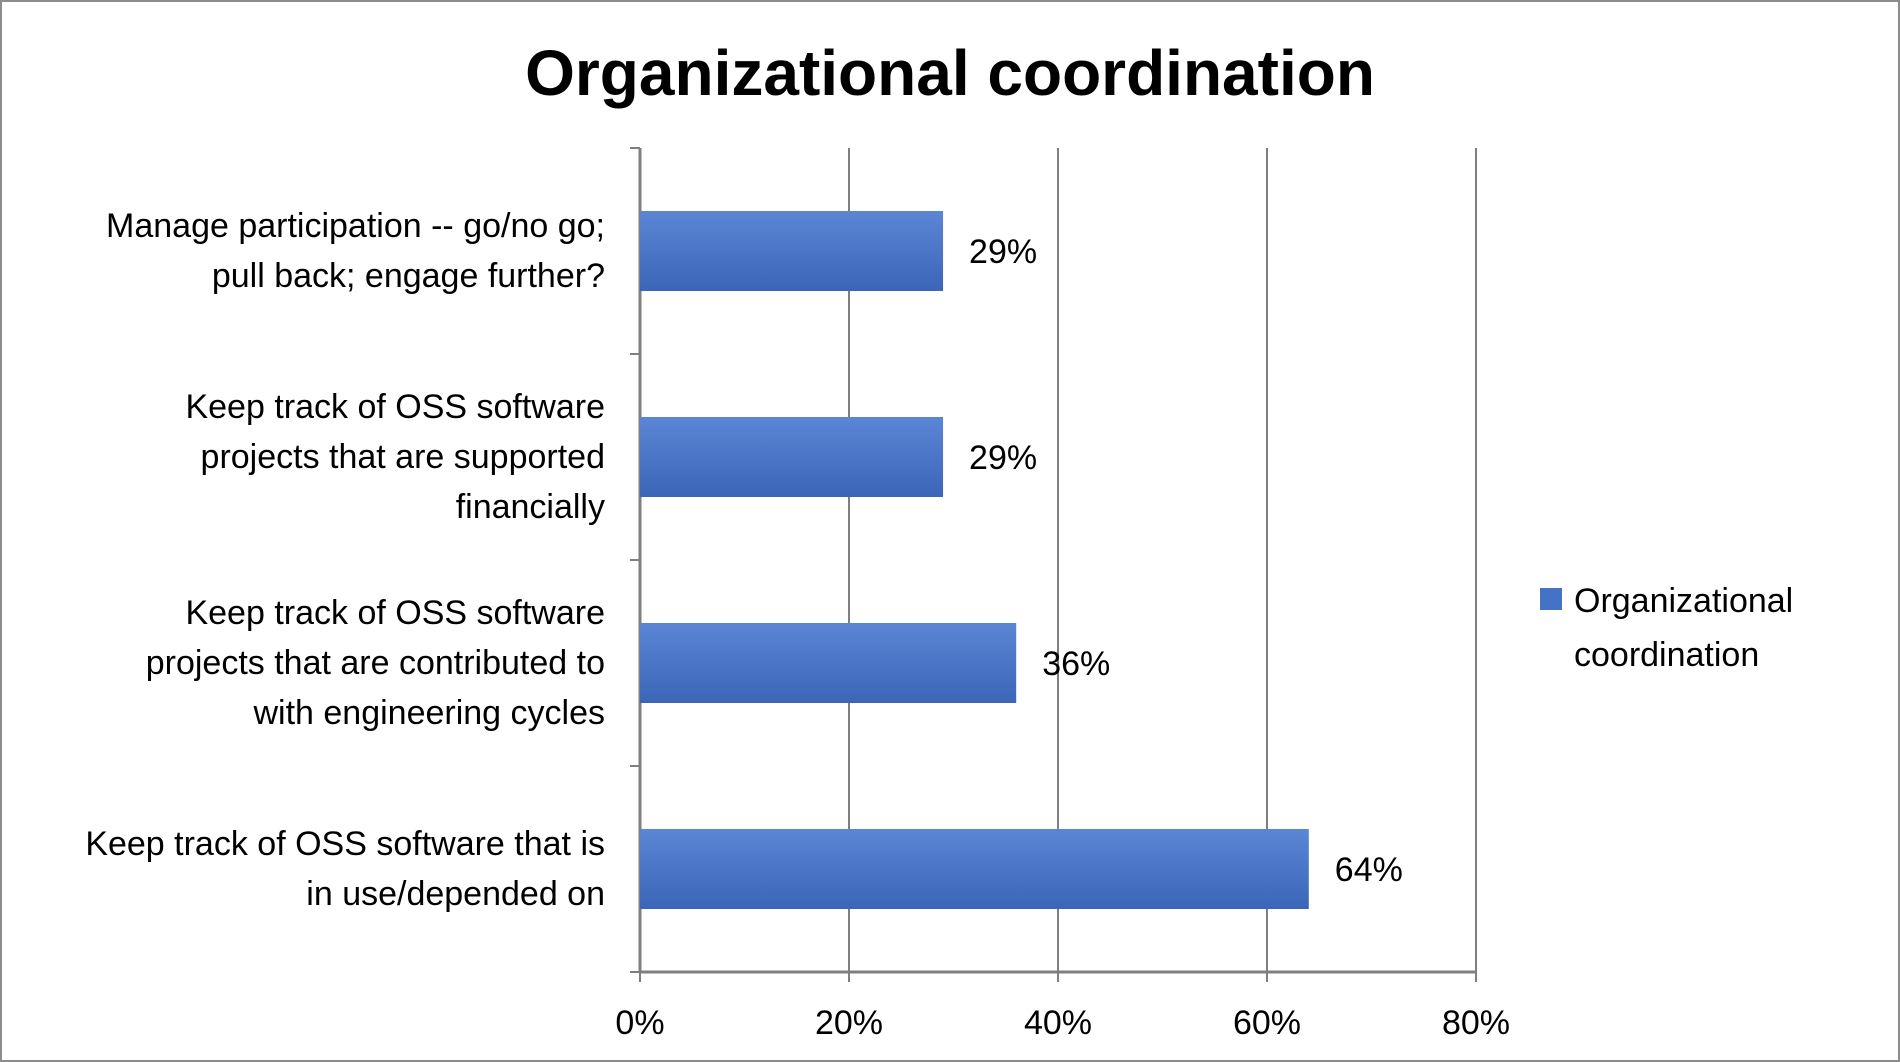  Describe the element at coordinates (1003, 252) in the screenshot. I see `data-label-1: 29%` at that location.